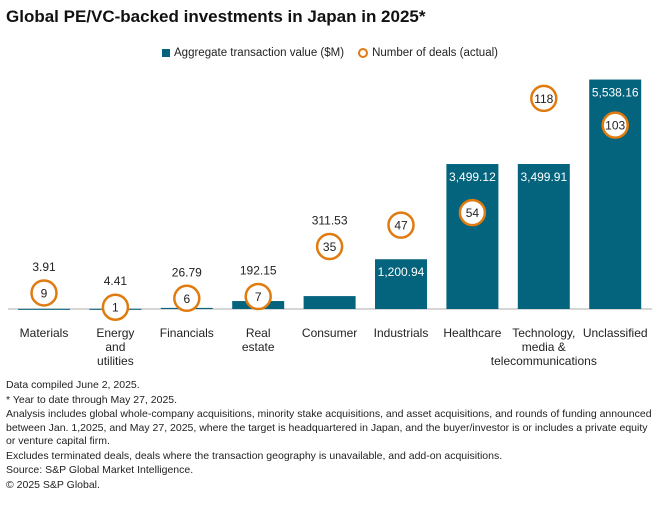 The image size is (660, 507). Describe the element at coordinates (401, 333) in the screenshot. I see `x-tick-label: Industrials` at that location.